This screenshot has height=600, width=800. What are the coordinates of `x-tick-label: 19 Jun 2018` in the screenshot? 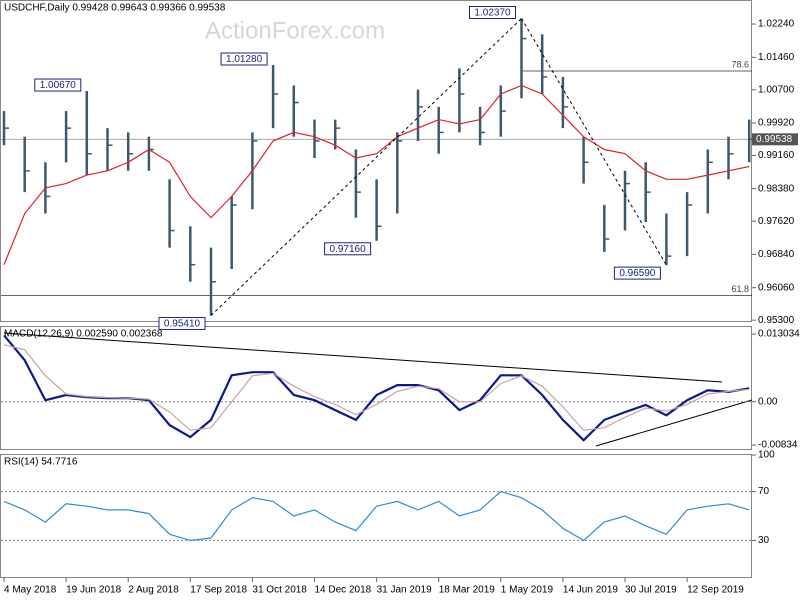 It's located at (93, 590).